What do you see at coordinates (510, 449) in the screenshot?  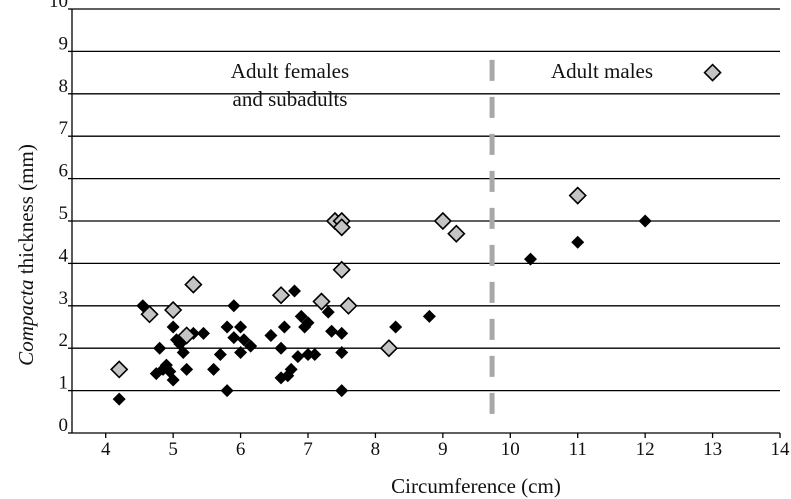 I see `x-tick-label: 10` at bounding box center [510, 449].